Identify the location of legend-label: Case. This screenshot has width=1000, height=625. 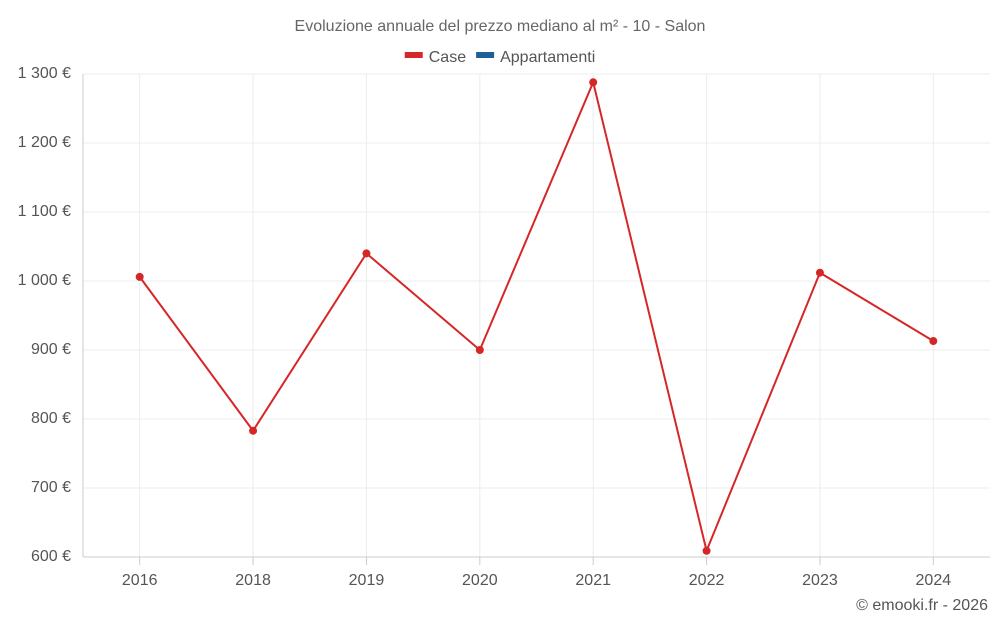
(447, 57).